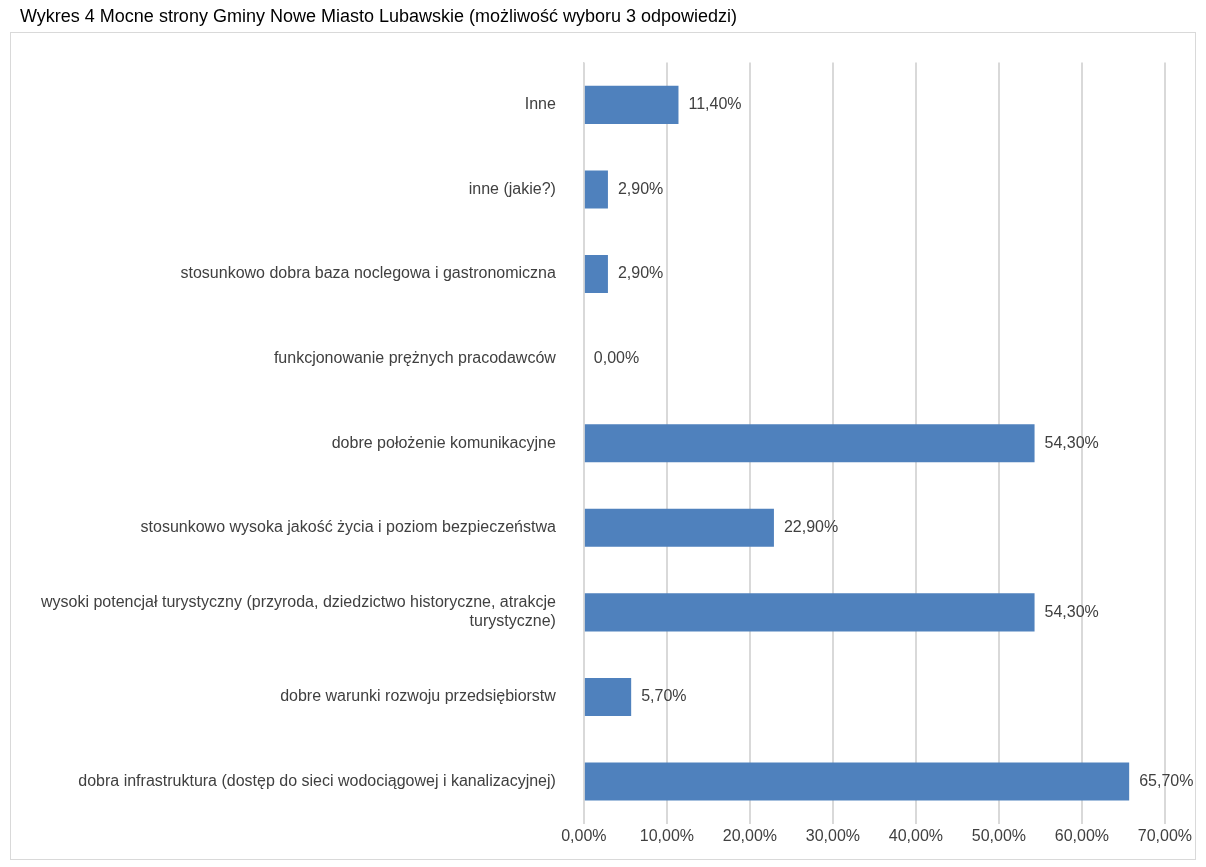  I want to click on y-tick-label: funkcjonowanie prężnych pracodawców, so click(415, 358).